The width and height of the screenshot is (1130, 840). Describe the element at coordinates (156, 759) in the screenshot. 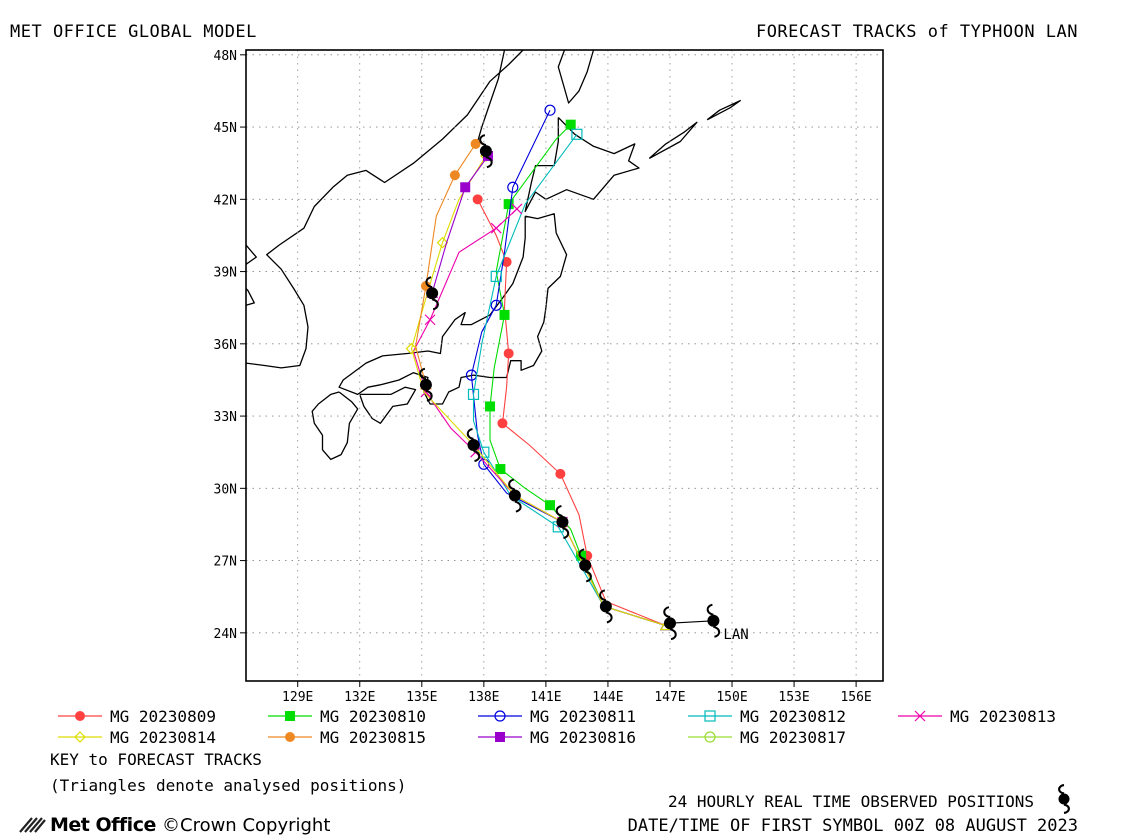

I see `key-title: KEY to FORECAST TRACKS` at that location.